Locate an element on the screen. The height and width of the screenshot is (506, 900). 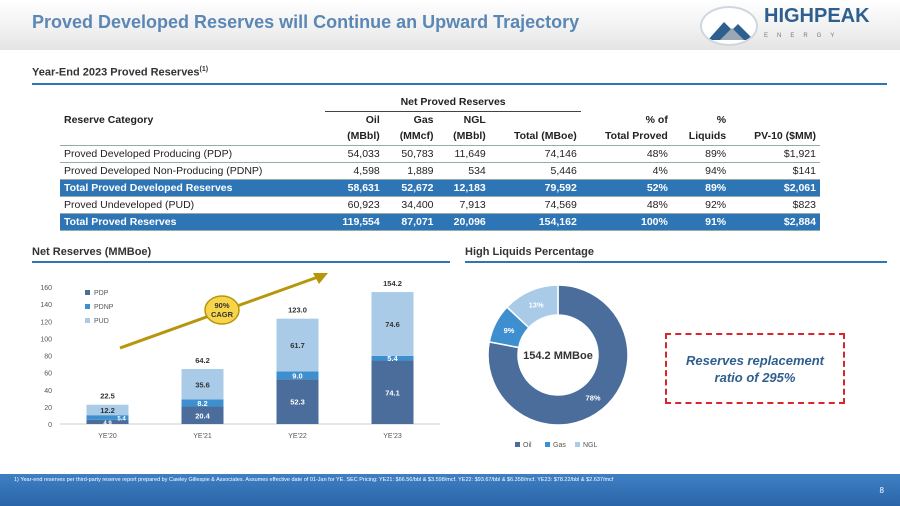
y-tick-label: 0 is located at coordinates (50, 425).